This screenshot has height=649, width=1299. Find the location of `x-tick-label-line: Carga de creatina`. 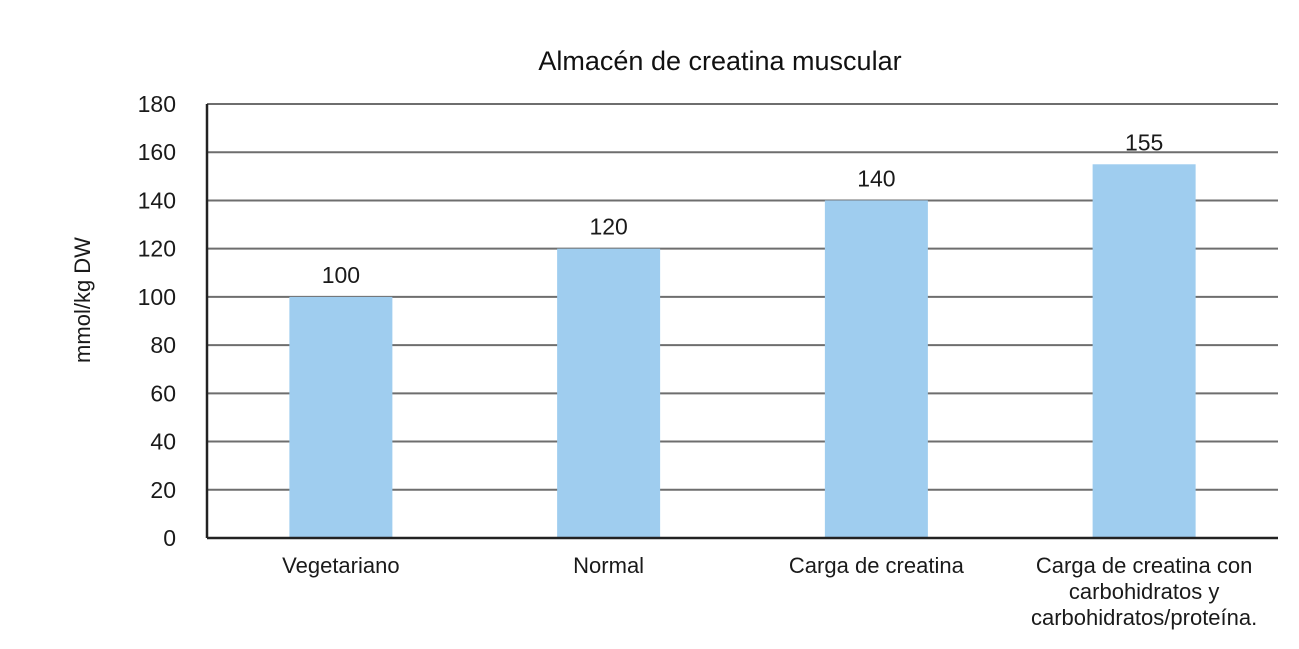

x-tick-label-line: Carga de creatina is located at coordinates (877, 565).